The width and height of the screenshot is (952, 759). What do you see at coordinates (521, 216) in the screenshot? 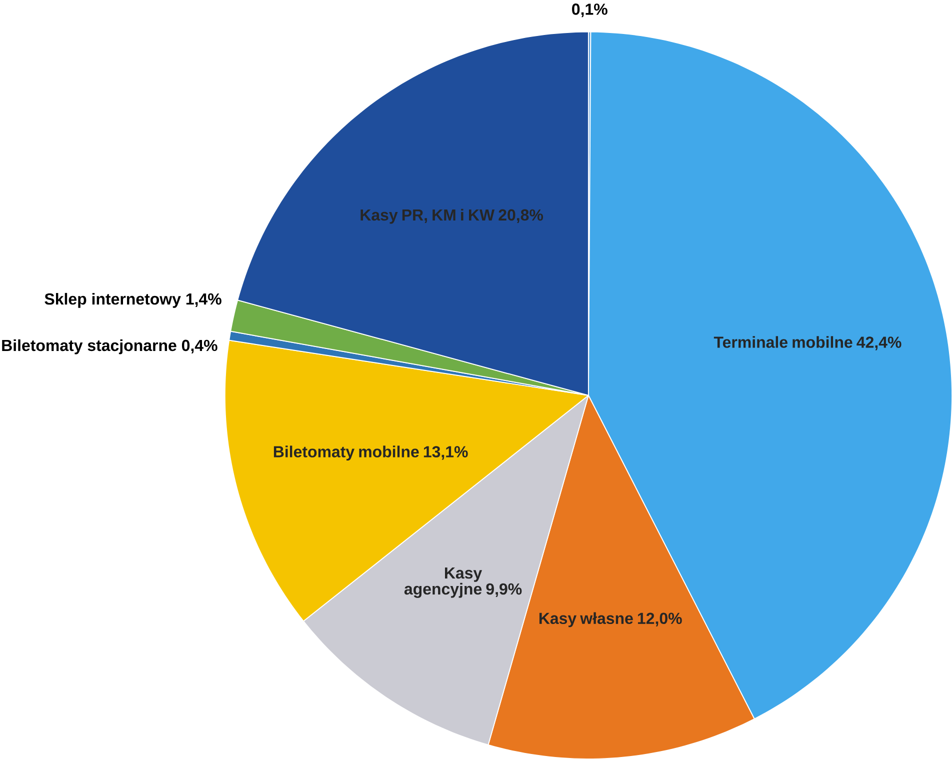
I see `data-label: 20,8%` at bounding box center [521, 216].